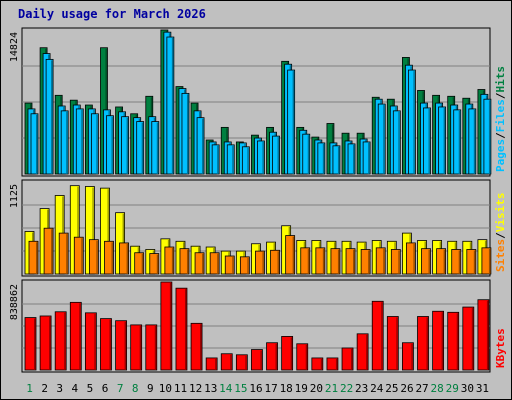  Describe the element at coordinates (157, 147) in the screenshot. I see `bar-pages-day-9-shade` at that location.